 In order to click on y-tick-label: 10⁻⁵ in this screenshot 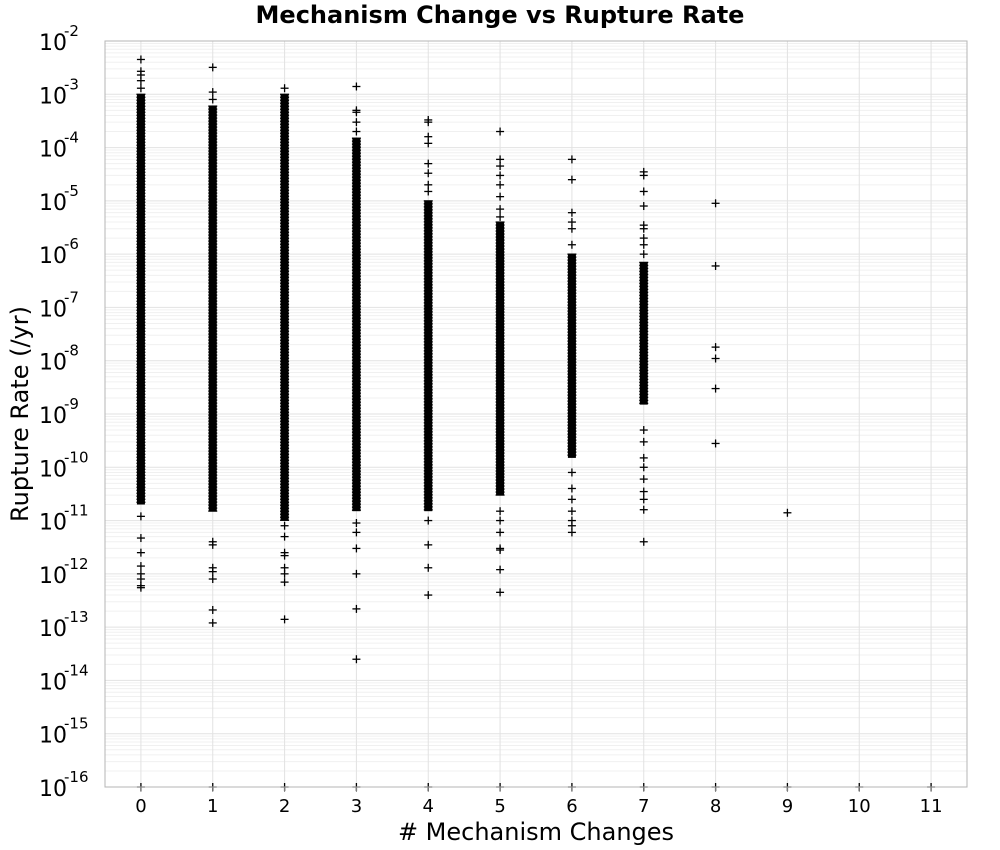, I will do `click(59, 199)`.